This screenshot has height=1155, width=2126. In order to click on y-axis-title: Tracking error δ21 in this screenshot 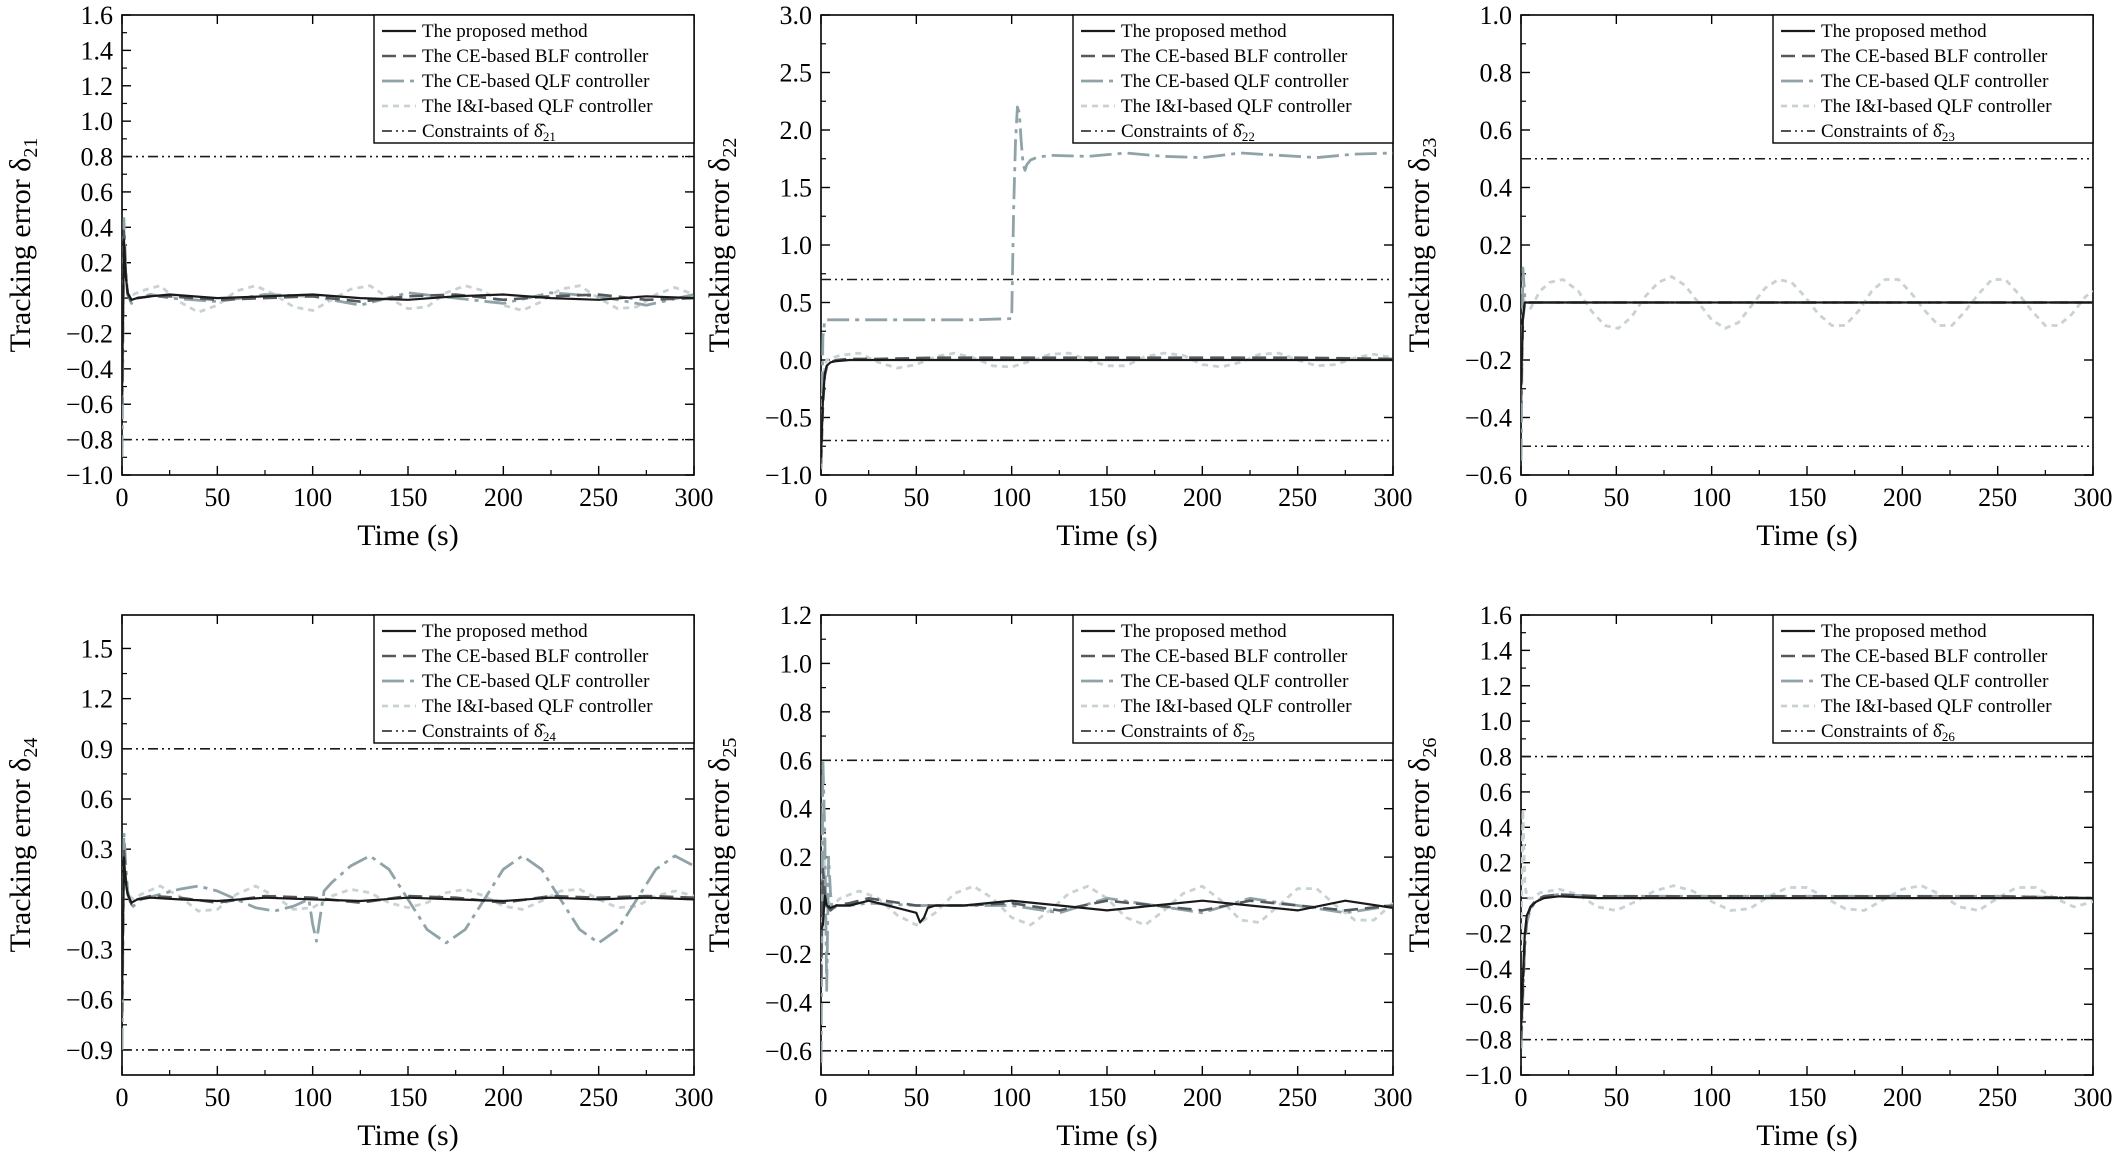, I will do `click(23, 245)`.